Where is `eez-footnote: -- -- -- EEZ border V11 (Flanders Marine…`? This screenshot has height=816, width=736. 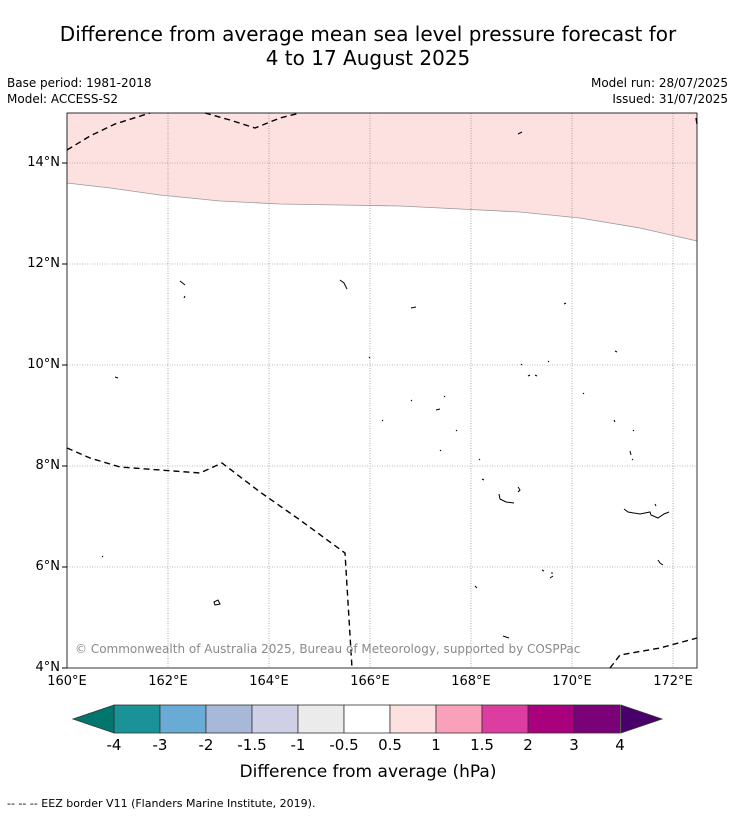 eez-footnote: -- -- -- EEZ border V11 (Flanders Marine… is located at coordinates (161, 803).